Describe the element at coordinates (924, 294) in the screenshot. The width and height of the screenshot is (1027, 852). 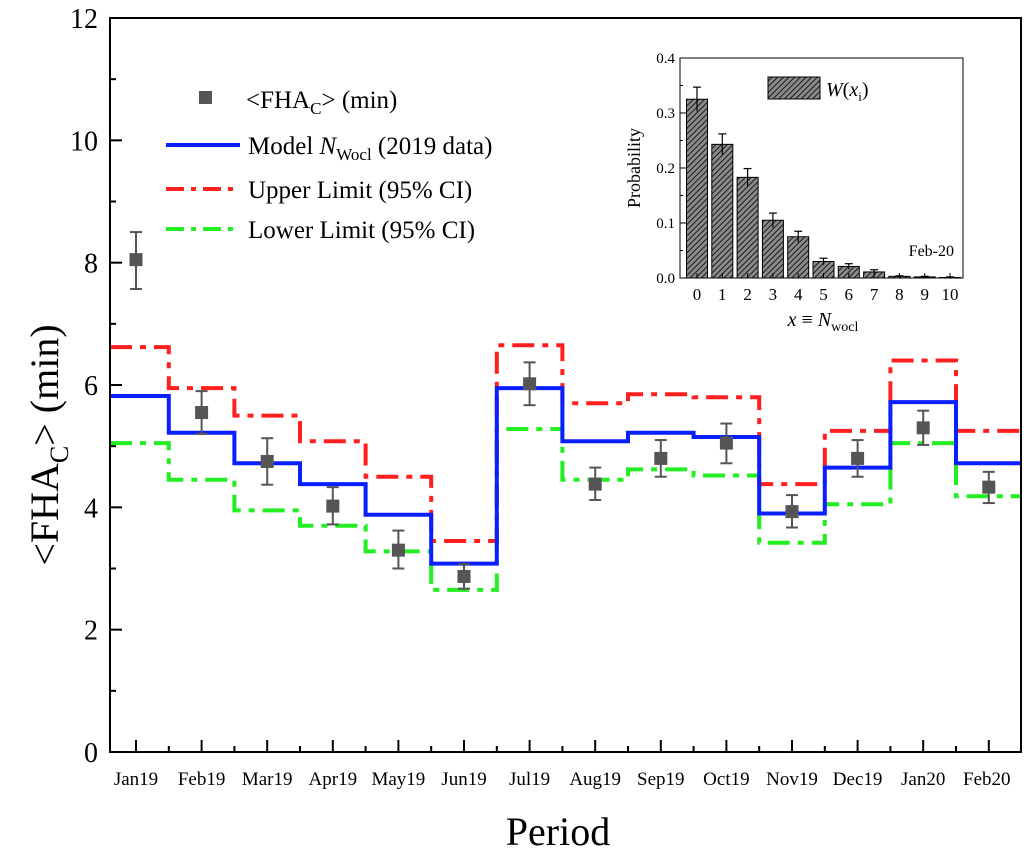
I see `inset-x-tick-label: 9` at that location.